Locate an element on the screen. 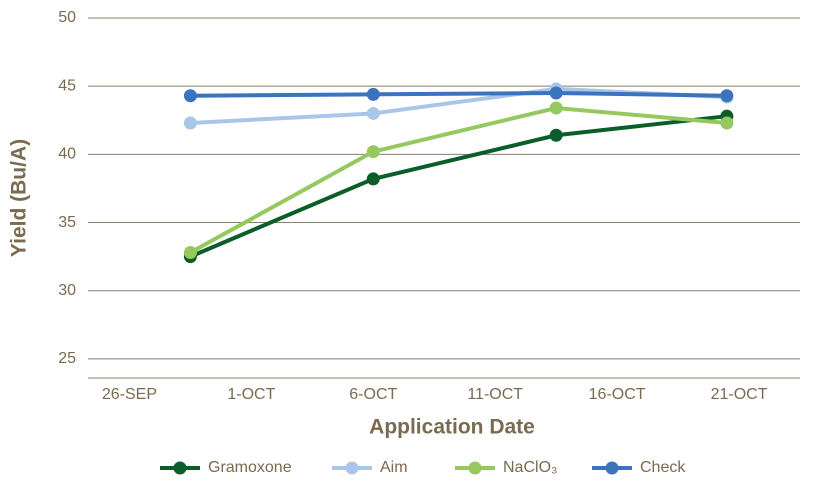  x-tick-label: 26-SEP is located at coordinates (129, 394).